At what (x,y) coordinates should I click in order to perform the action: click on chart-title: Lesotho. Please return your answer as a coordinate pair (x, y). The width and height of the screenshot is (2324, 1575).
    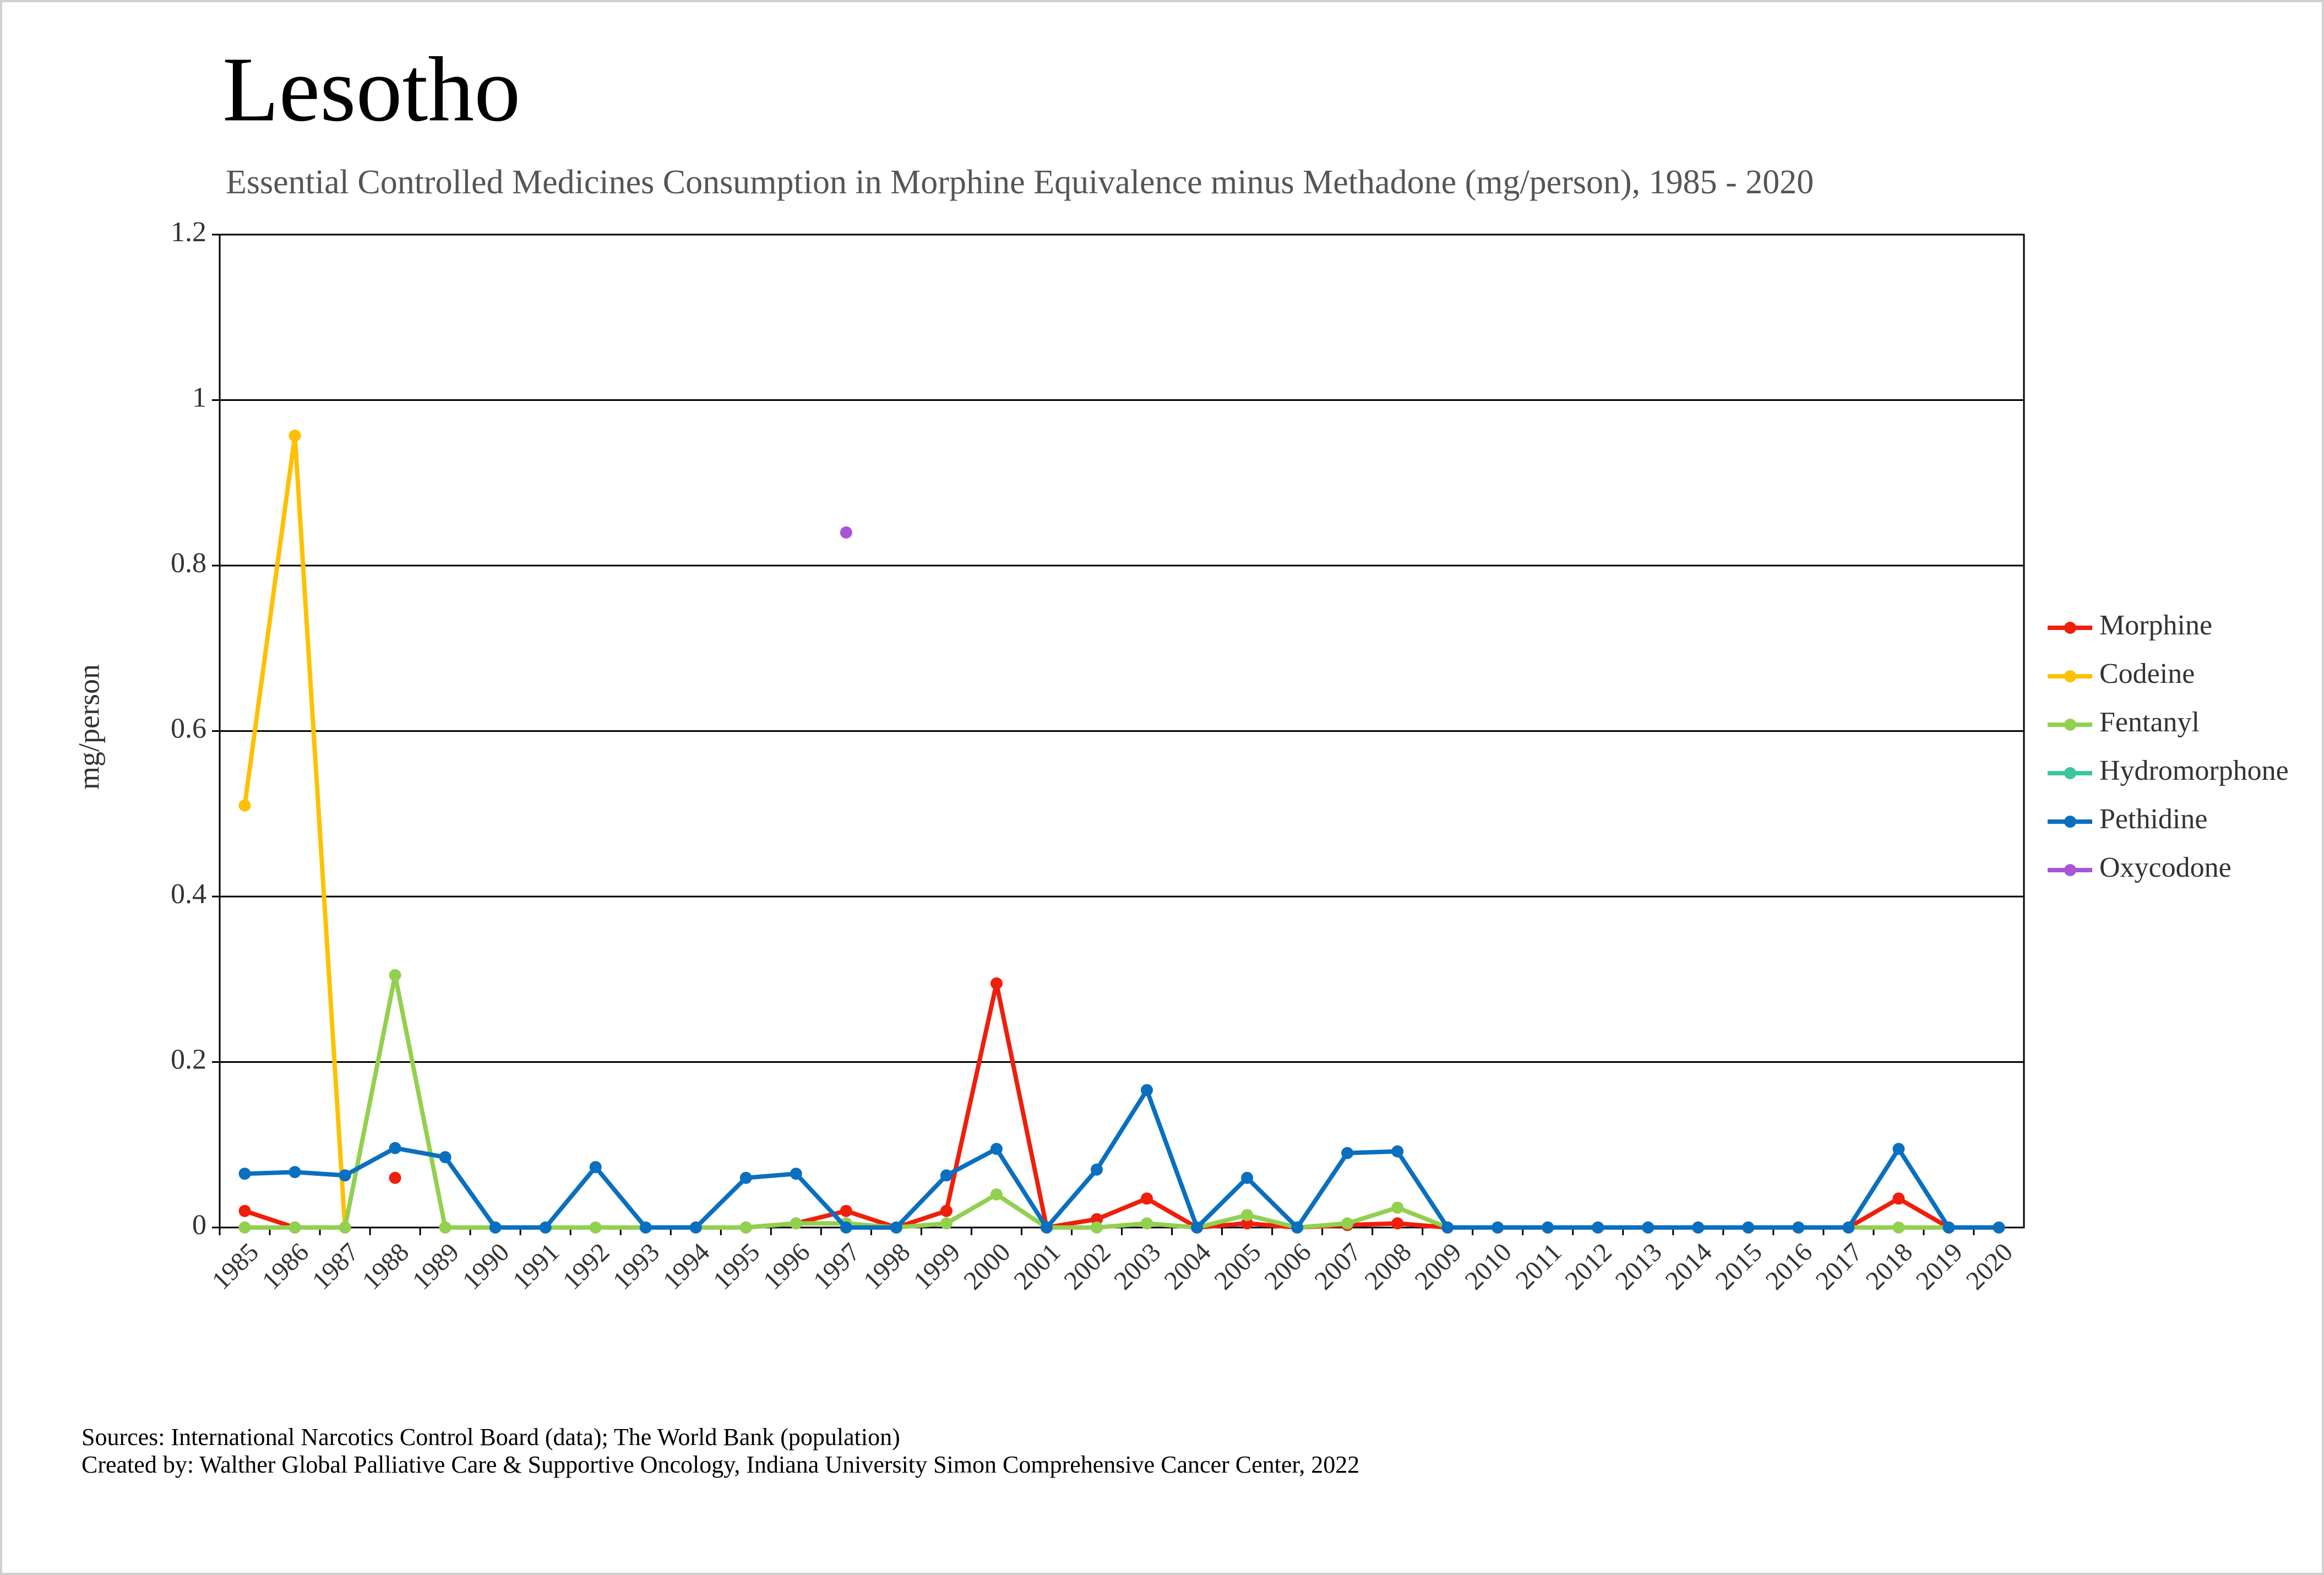
    Looking at the image, I should click on (371, 90).